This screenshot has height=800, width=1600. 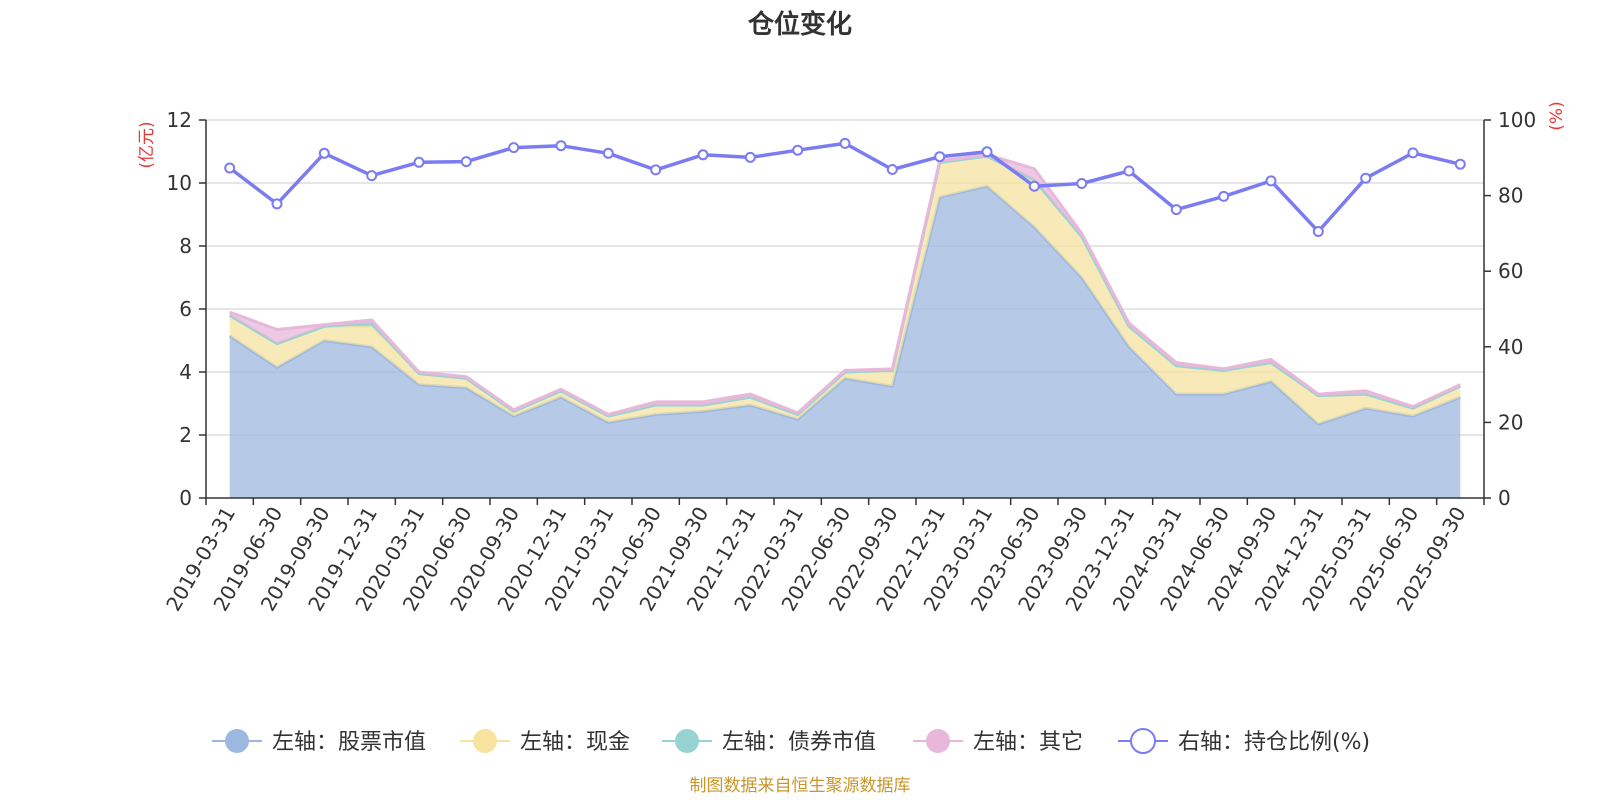 I want to click on right-tick-label: 100, so click(x=1517, y=120).